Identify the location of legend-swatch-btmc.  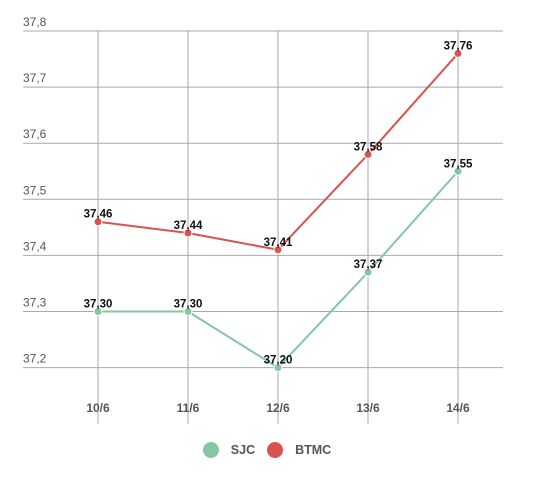
(275, 450).